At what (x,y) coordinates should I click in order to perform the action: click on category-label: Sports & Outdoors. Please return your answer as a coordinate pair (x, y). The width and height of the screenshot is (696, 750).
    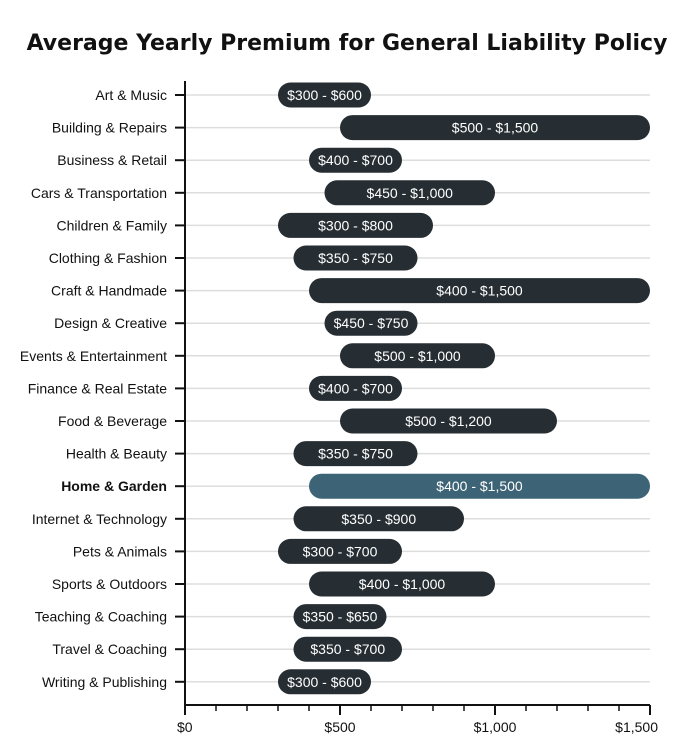
    Looking at the image, I should click on (109, 584).